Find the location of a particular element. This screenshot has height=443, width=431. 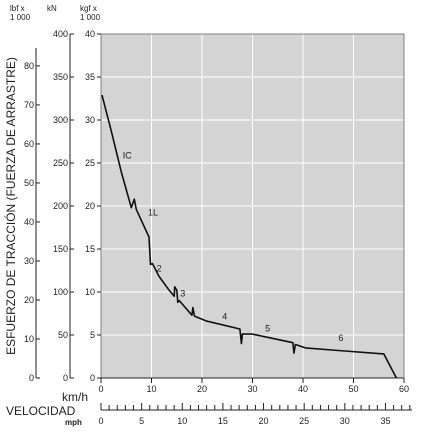

mph-unit-label: mph is located at coordinates (73, 422).